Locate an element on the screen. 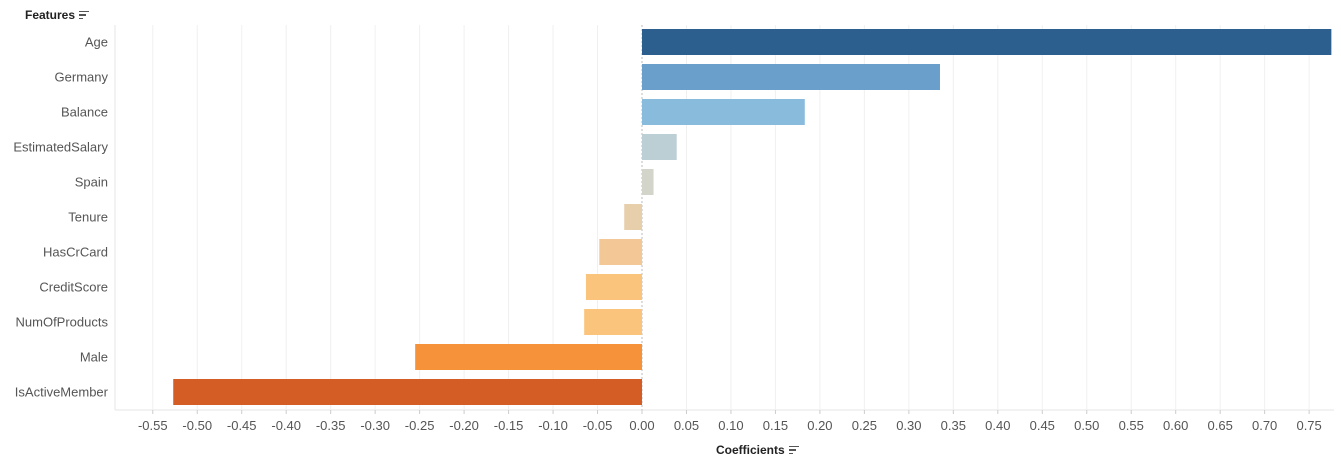  category-label: Tenure is located at coordinates (88, 217).